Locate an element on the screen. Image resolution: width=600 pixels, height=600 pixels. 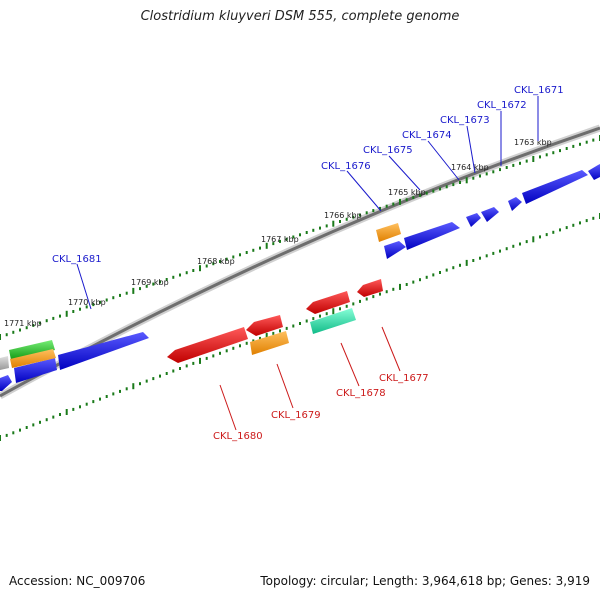
gene-label-ckl-1671: CKL_1671 is located at coordinates (539, 90).